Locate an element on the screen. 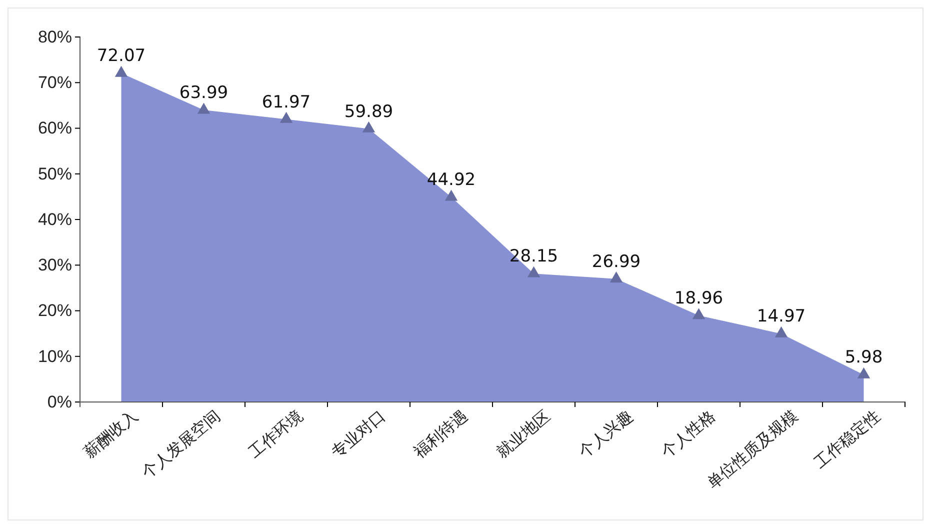 Image resolution: width=931 pixels, height=528 pixels. y-tick-label: 0% is located at coordinates (59, 402).